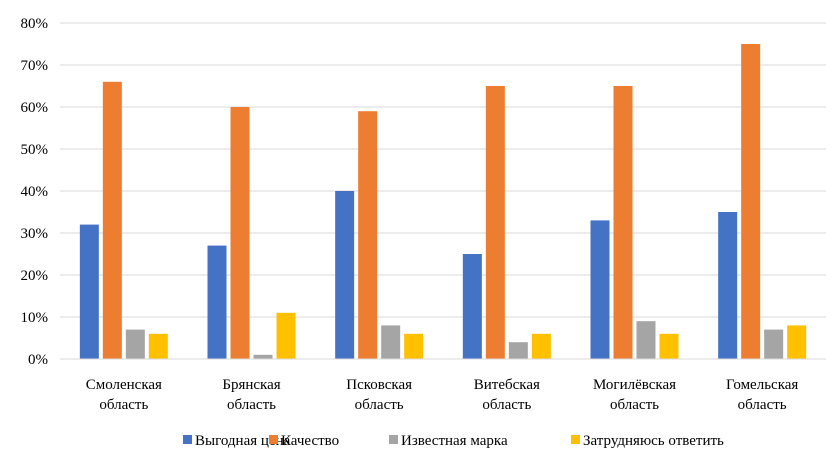  What do you see at coordinates (454, 441) in the screenshot?
I see `legend-label: Известная марка` at bounding box center [454, 441].